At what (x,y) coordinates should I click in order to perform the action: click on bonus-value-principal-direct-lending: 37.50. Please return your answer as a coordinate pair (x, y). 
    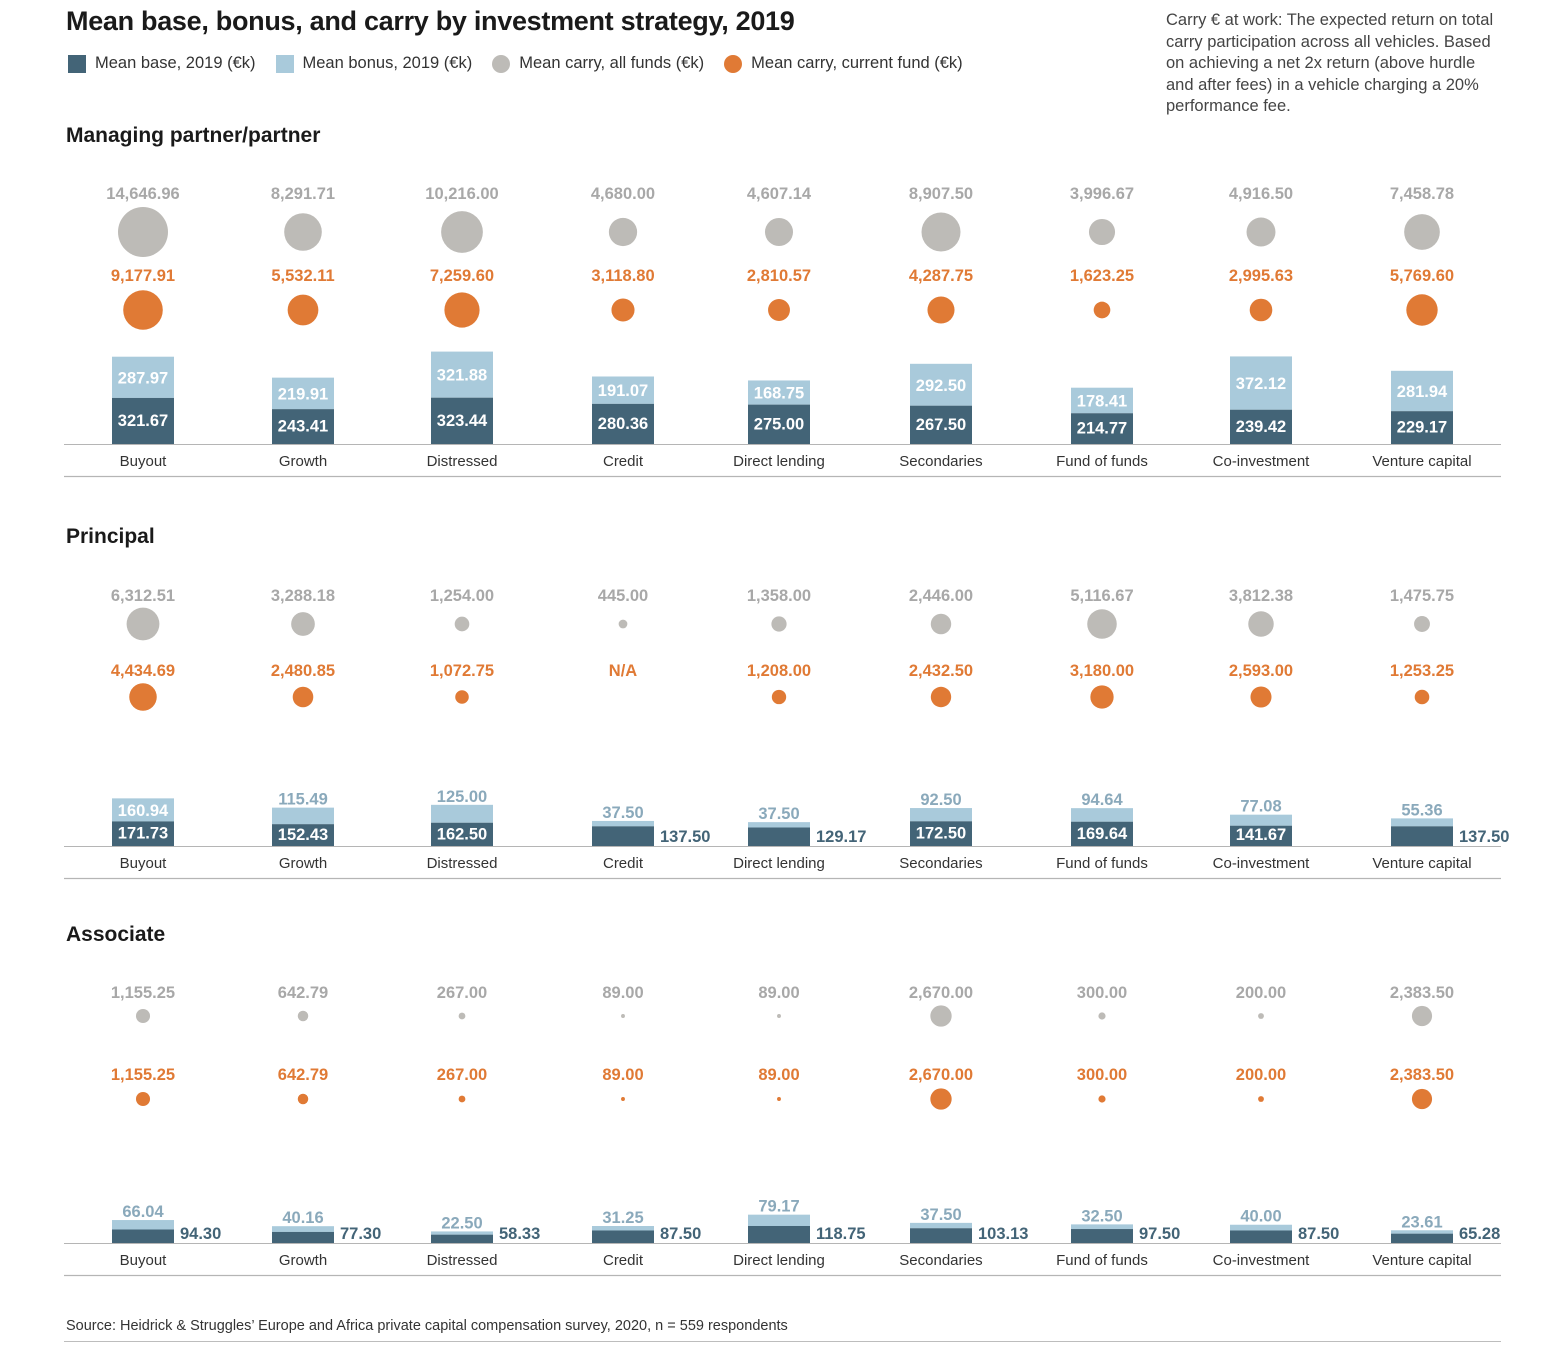
    Looking at the image, I should click on (778, 814).